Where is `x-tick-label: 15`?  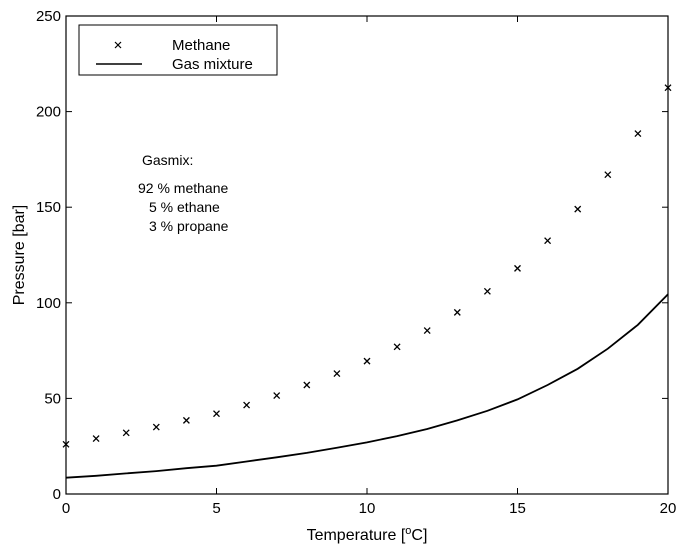
x-tick-label: 15 is located at coordinates (517, 508).